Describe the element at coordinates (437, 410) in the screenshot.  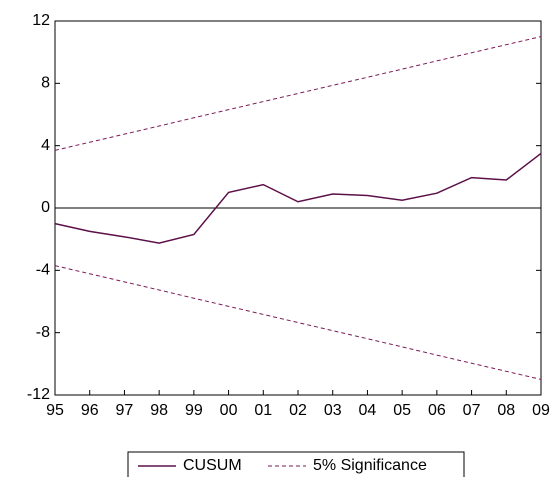
I see `x-tick-label: 06` at that location.